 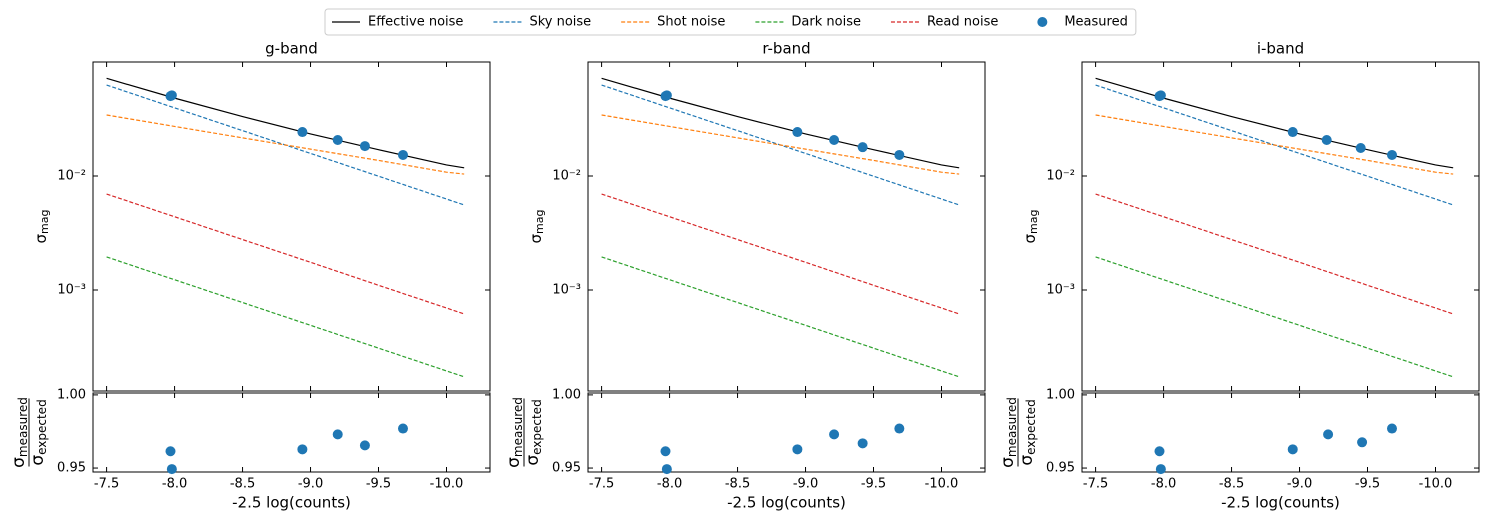 I want to click on panel-title: r-band, so click(x=786, y=49).